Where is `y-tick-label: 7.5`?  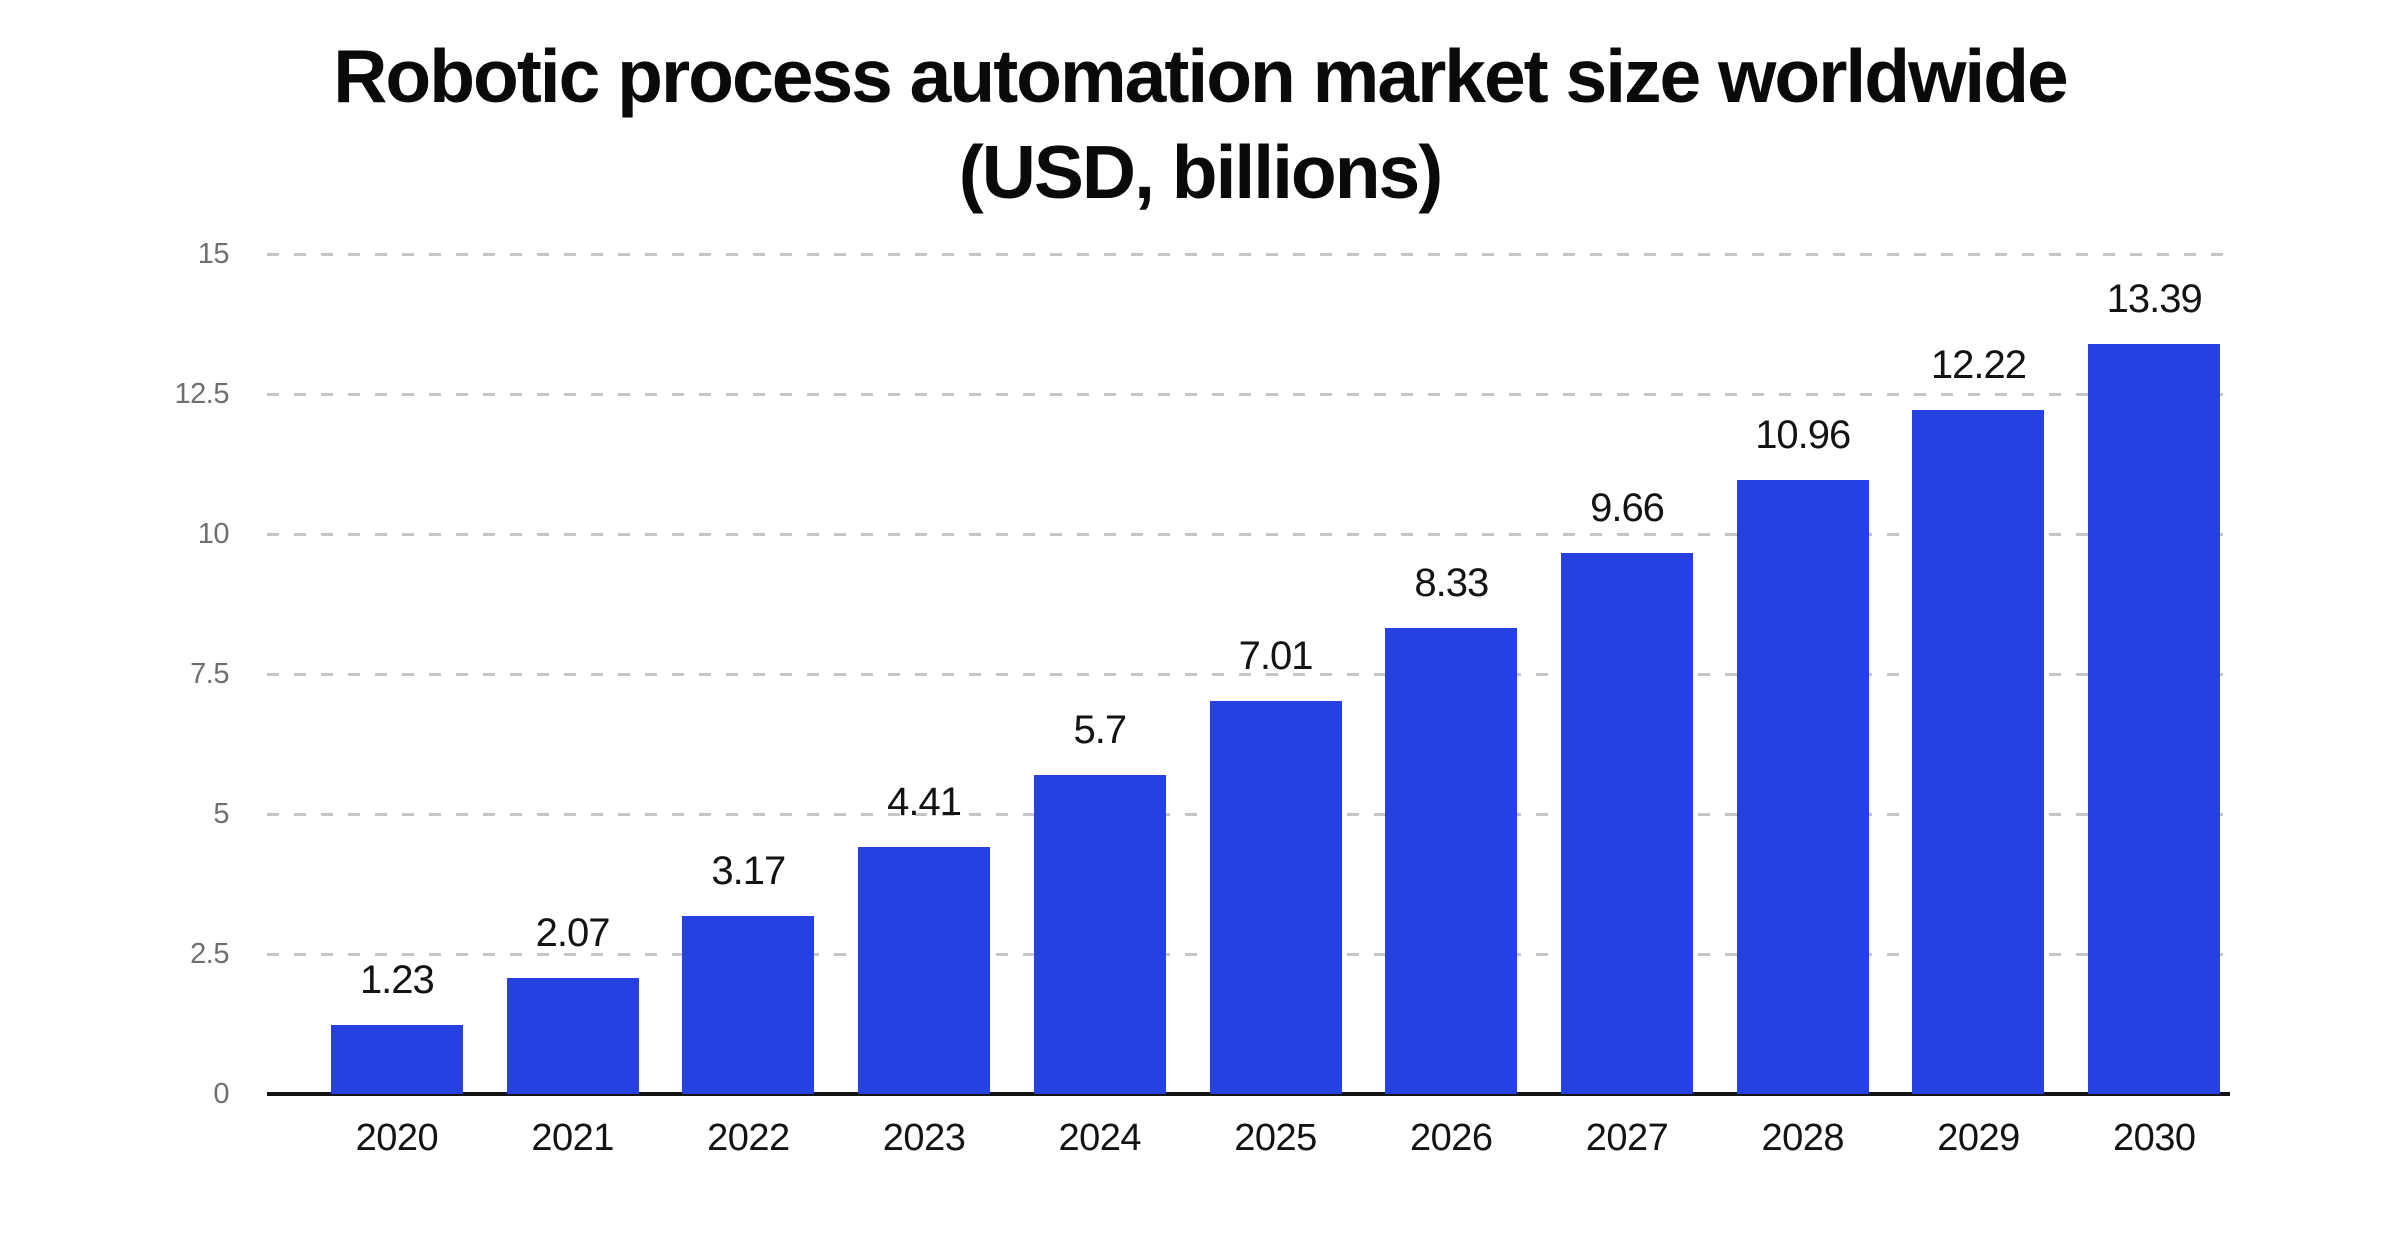 y-tick-label: 7.5 is located at coordinates (209, 674).